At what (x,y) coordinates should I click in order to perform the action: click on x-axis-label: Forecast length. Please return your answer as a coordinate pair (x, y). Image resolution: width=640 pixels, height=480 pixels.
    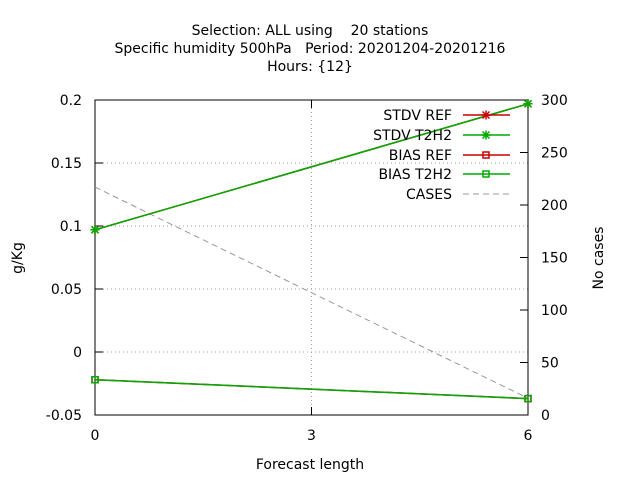
    Looking at the image, I should click on (310, 465).